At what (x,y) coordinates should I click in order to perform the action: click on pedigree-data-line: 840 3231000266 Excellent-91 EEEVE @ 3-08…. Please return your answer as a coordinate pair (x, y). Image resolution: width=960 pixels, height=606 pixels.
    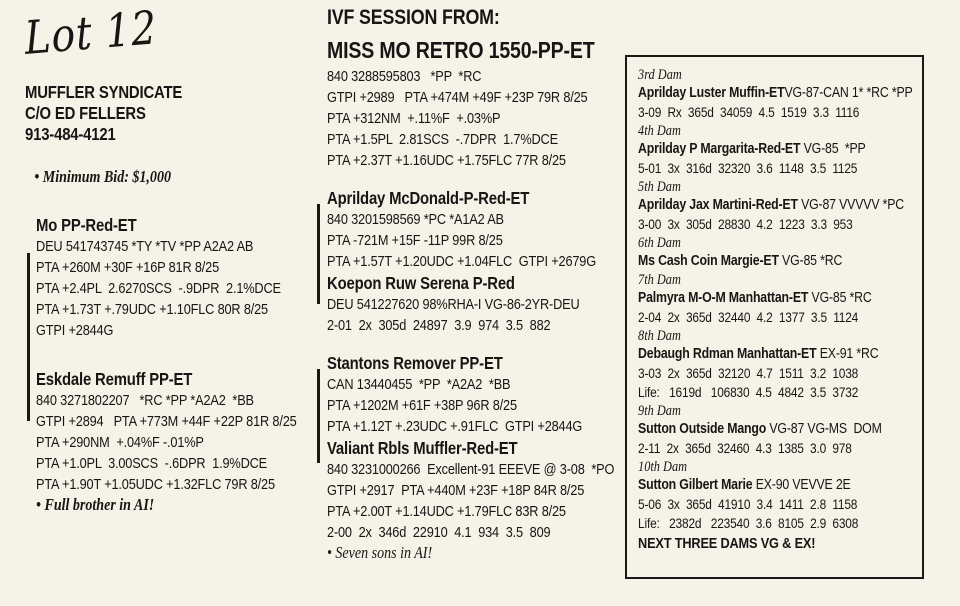
    Looking at the image, I should click on (471, 469).